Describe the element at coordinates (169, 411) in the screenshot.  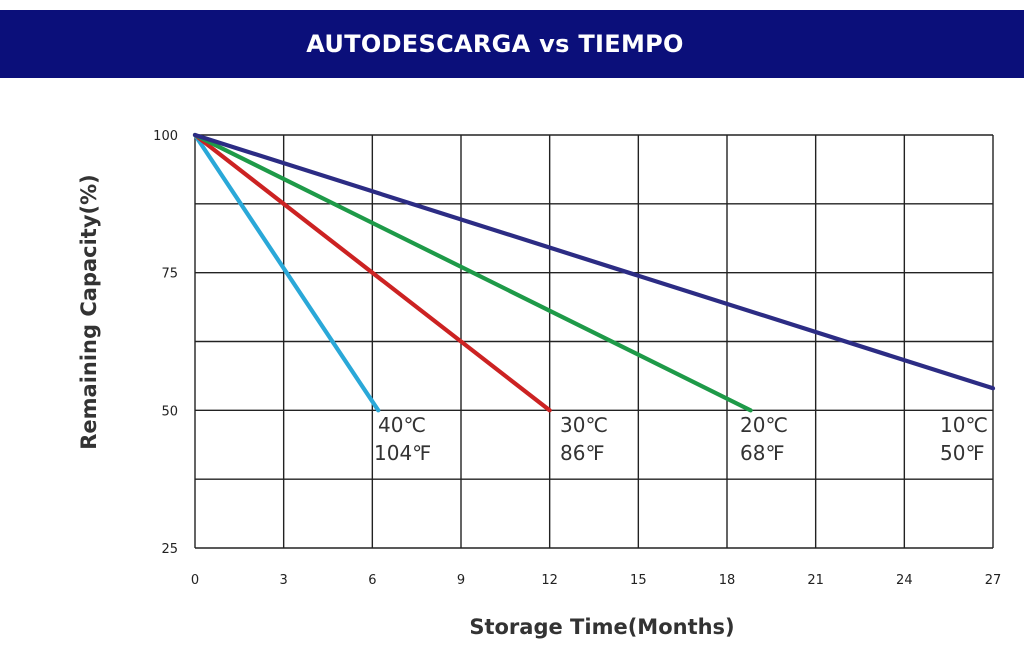
I see `y-tick-label: 50` at that location.